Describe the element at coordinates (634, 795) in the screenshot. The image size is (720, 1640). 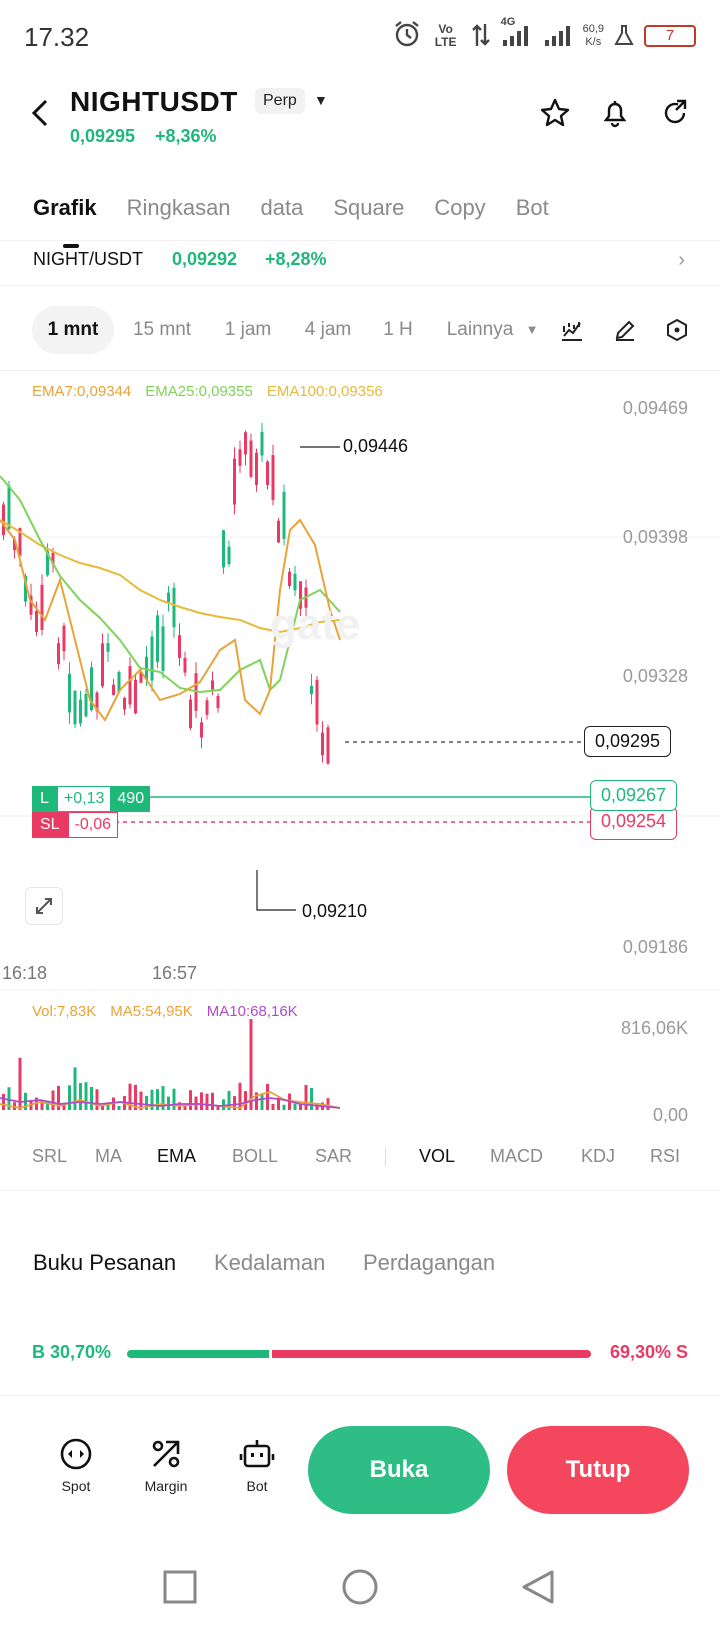
I see `entry-price-box: 0,09267` at that location.